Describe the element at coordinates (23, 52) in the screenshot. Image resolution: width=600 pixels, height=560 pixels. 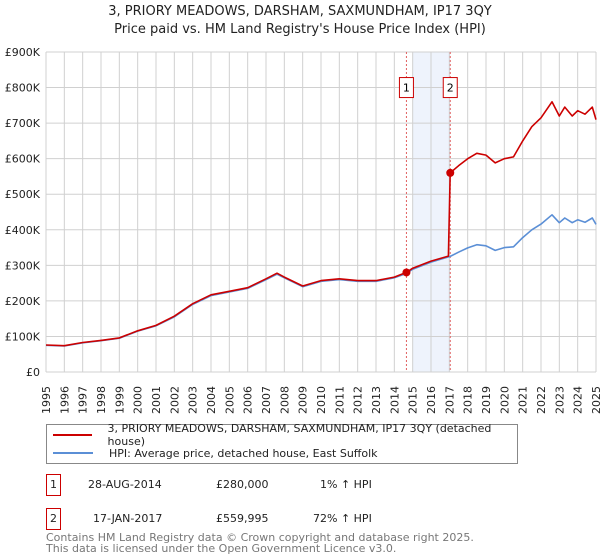
I see `y-tick-label: £900K` at that location.